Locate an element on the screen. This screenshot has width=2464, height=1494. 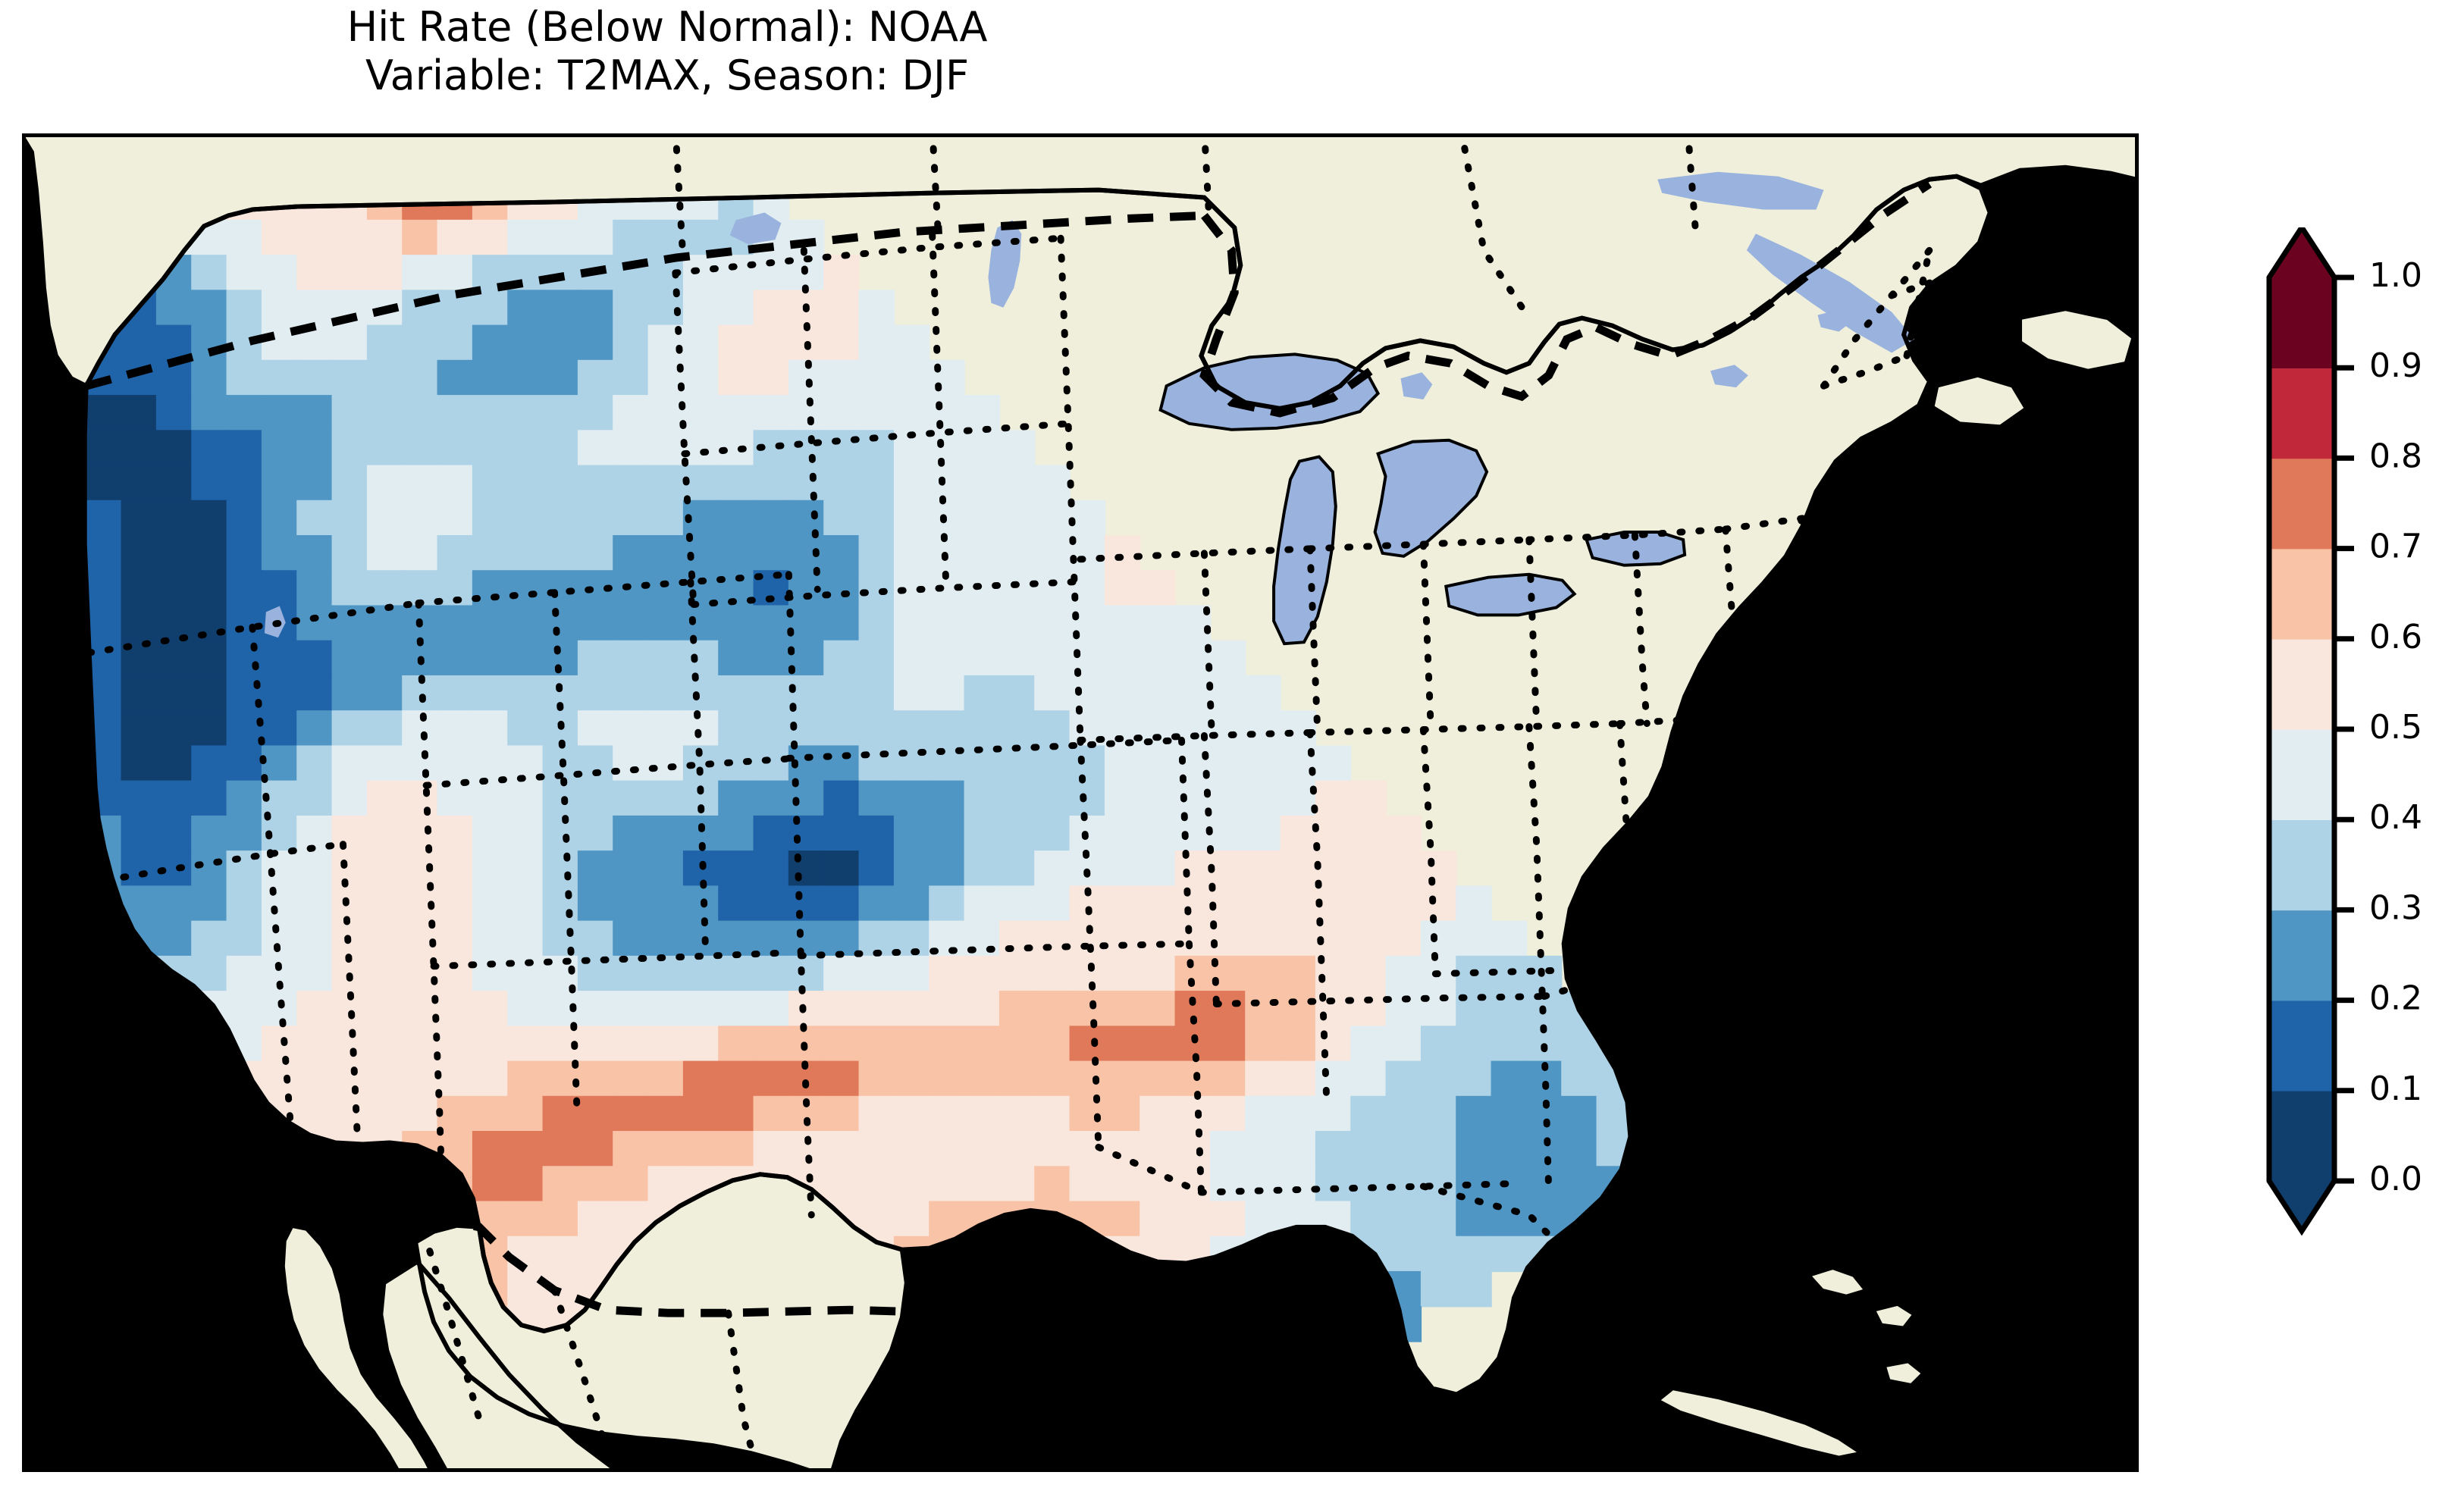
lake-superior-shoreline is located at coordinates (1270, 391).